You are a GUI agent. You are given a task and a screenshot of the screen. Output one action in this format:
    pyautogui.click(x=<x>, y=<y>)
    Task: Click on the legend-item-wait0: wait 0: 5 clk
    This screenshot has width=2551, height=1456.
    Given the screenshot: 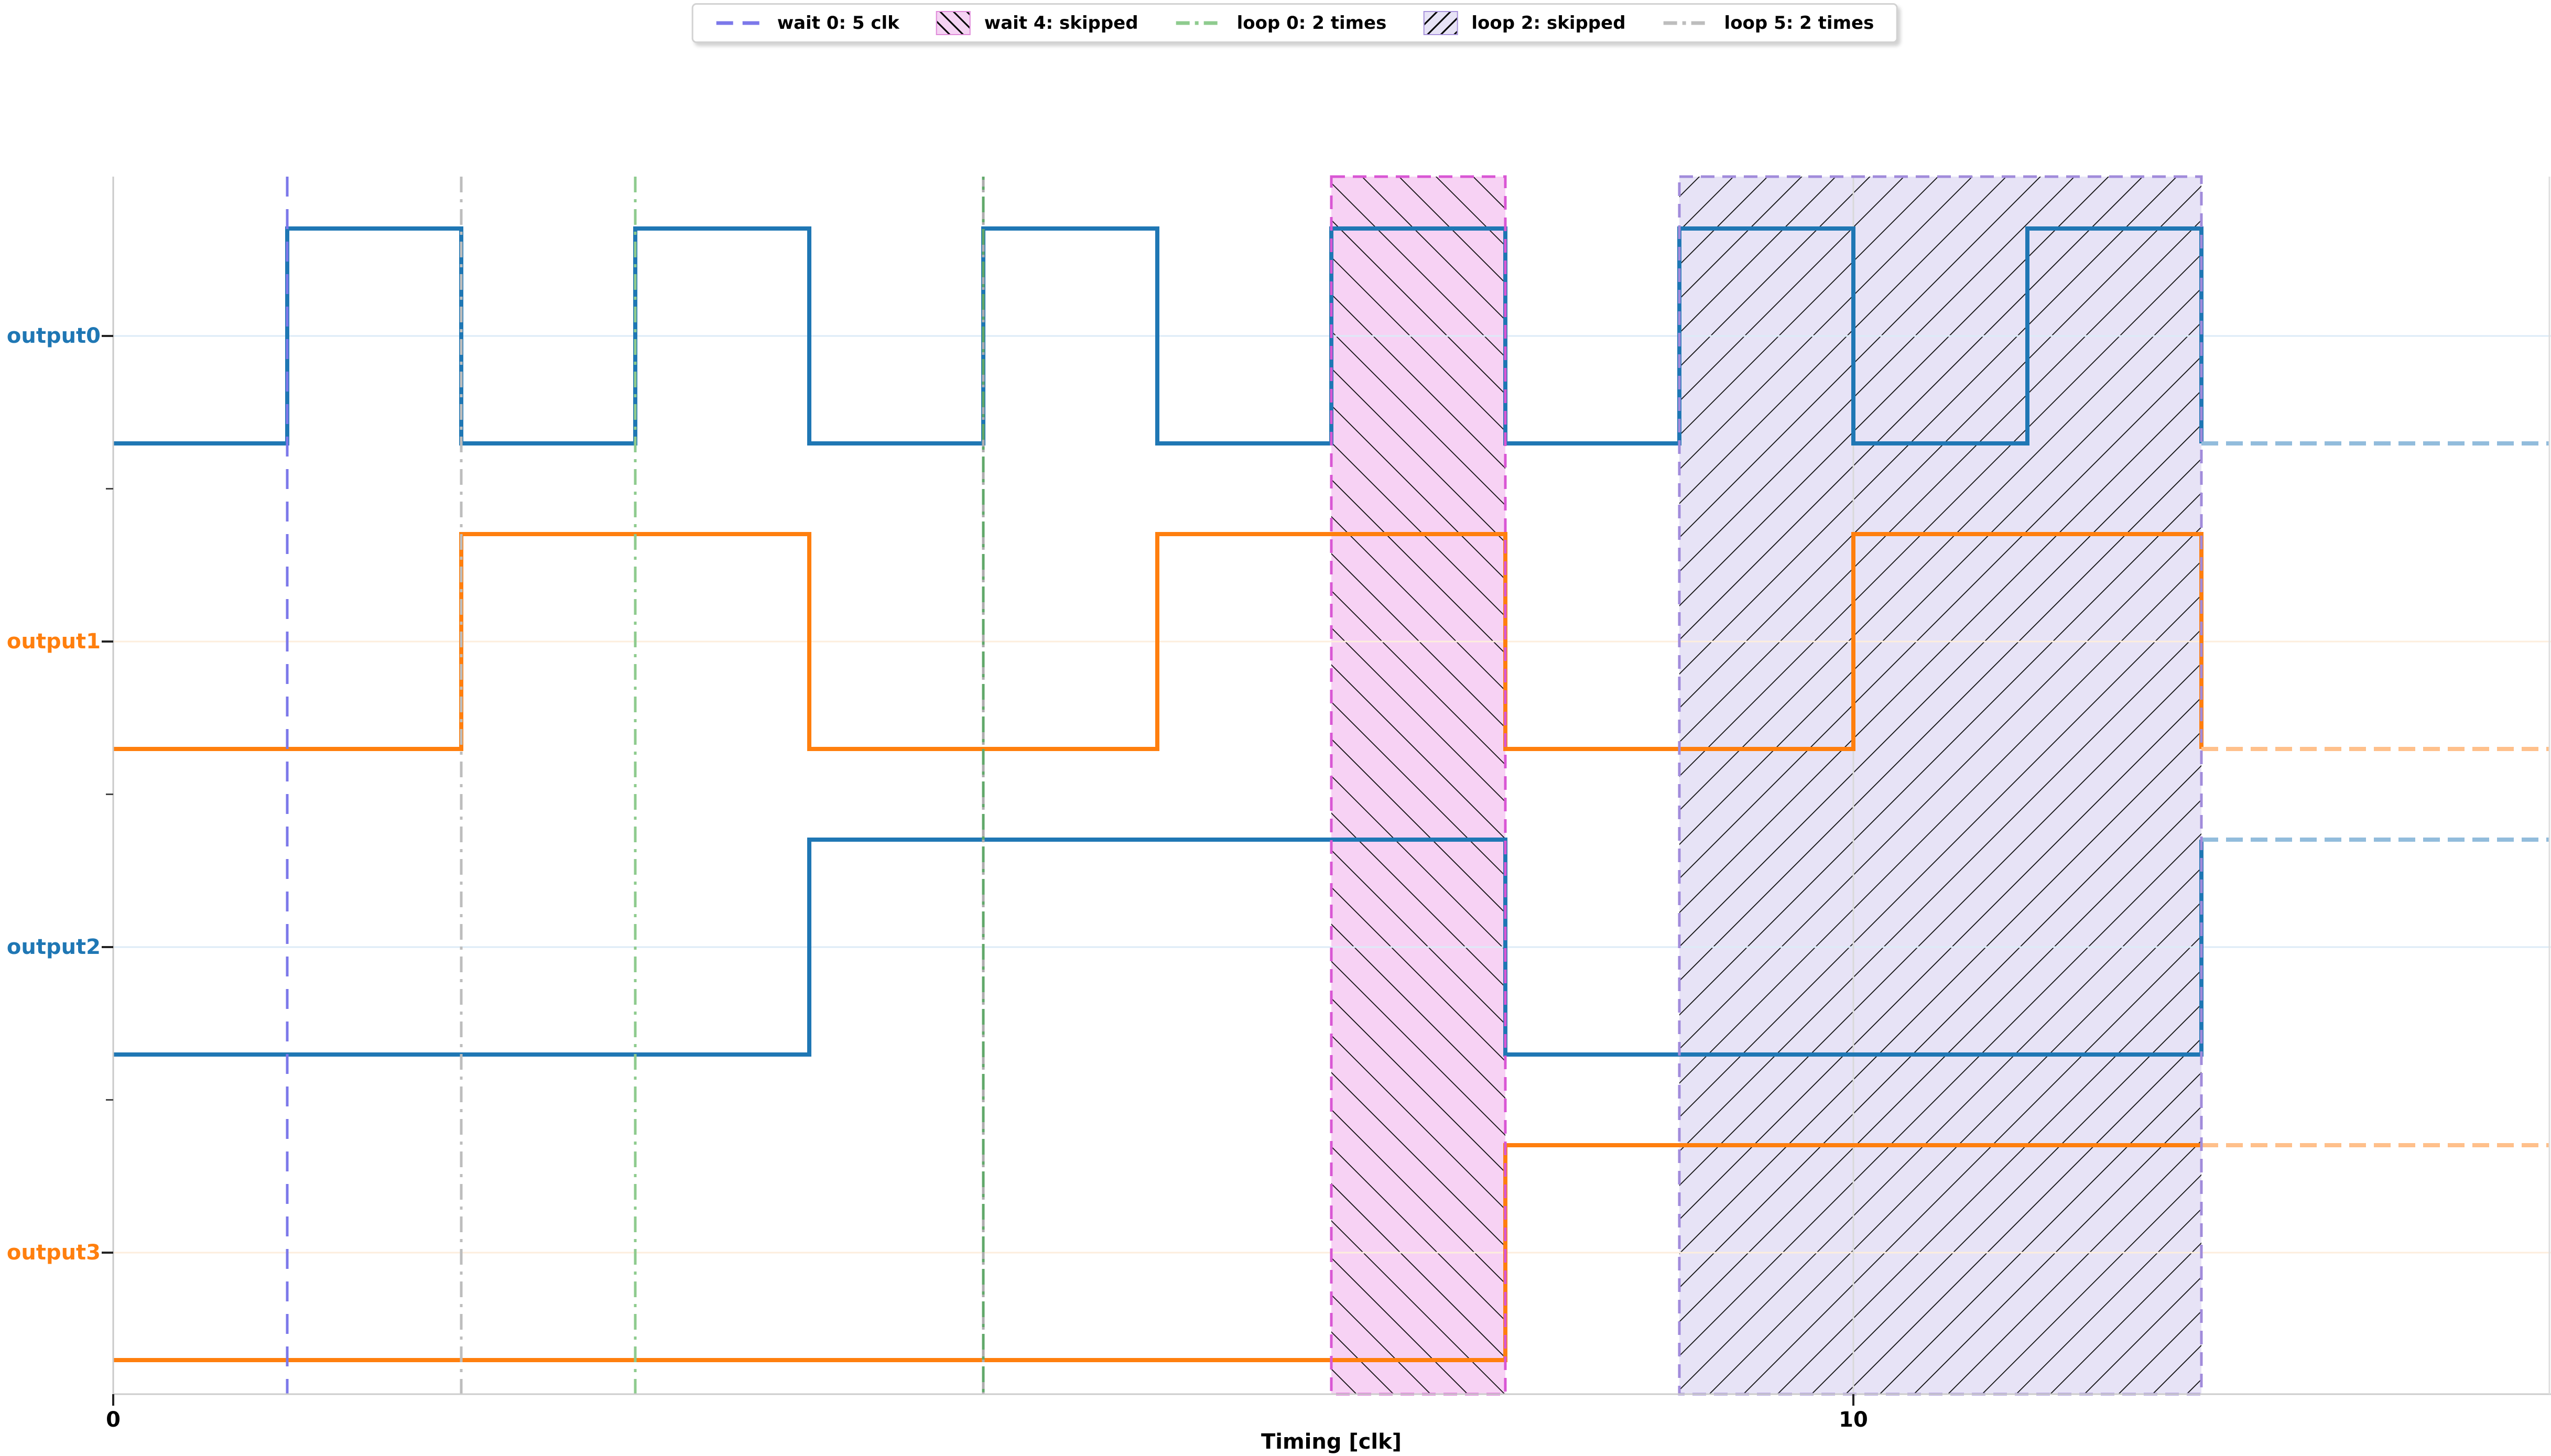 What is the action you would take?
    pyautogui.click(x=807, y=24)
    